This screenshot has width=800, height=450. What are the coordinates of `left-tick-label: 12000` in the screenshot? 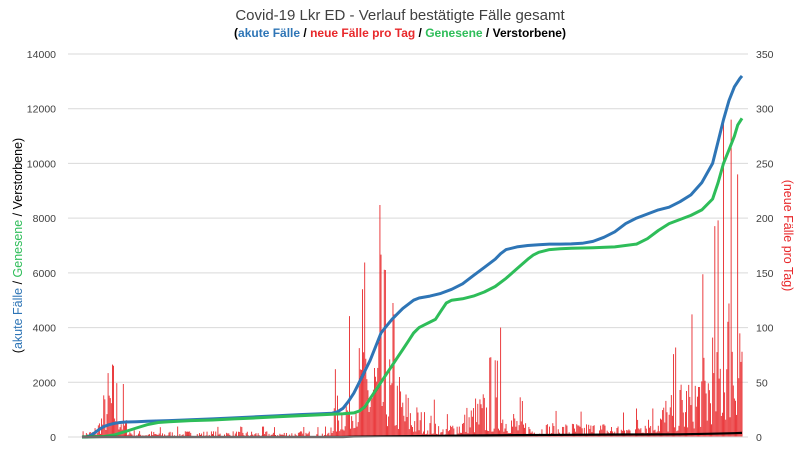 It's located at (41, 110).